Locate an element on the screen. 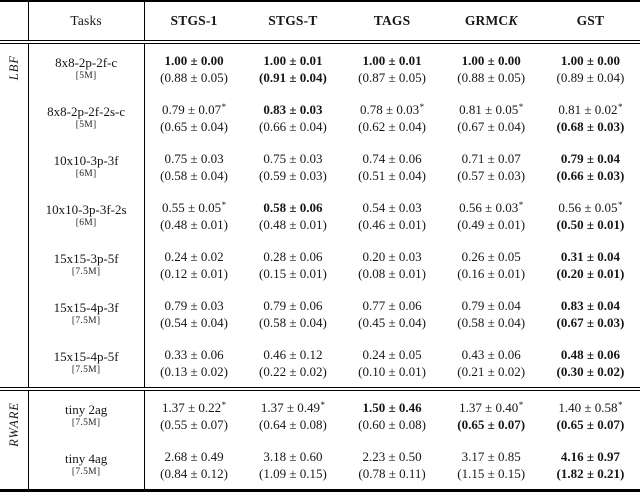  median-value: (0.57 ± 0.03) is located at coordinates (491, 175).